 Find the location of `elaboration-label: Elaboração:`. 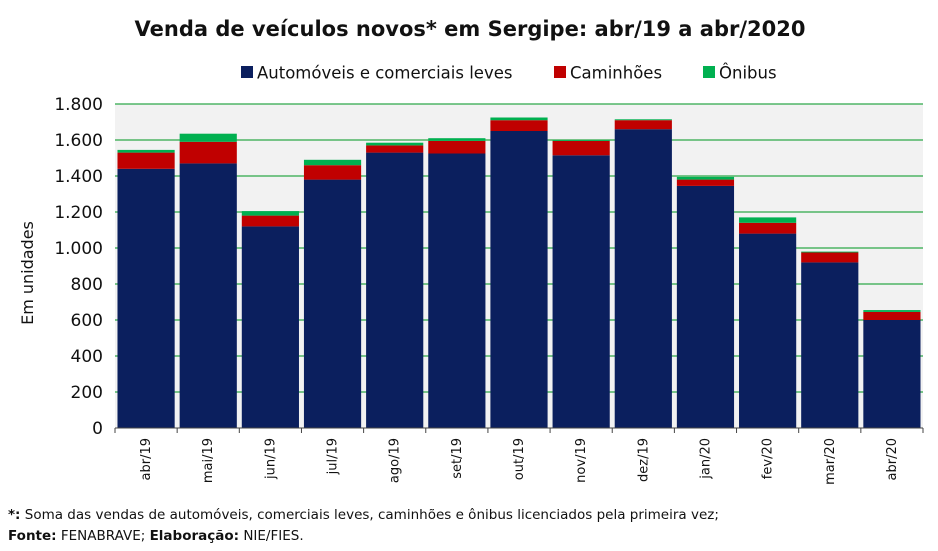

elaboration-label: Elaboração: is located at coordinates (194, 536).